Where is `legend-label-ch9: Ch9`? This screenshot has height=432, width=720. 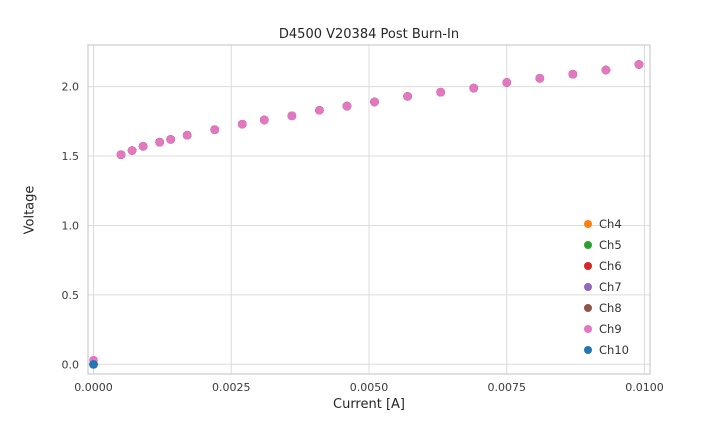 legend-label-ch9: Ch9 is located at coordinates (610, 329).